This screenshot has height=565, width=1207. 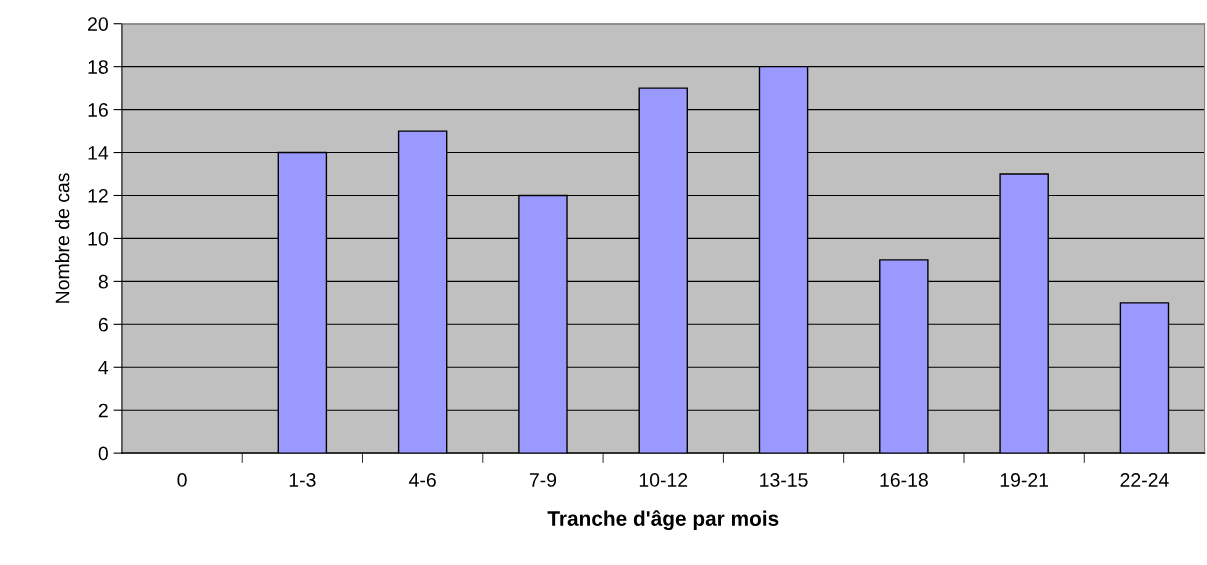 What do you see at coordinates (1024, 480) in the screenshot?
I see `x-tick-label: 19-21` at bounding box center [1024, 480].